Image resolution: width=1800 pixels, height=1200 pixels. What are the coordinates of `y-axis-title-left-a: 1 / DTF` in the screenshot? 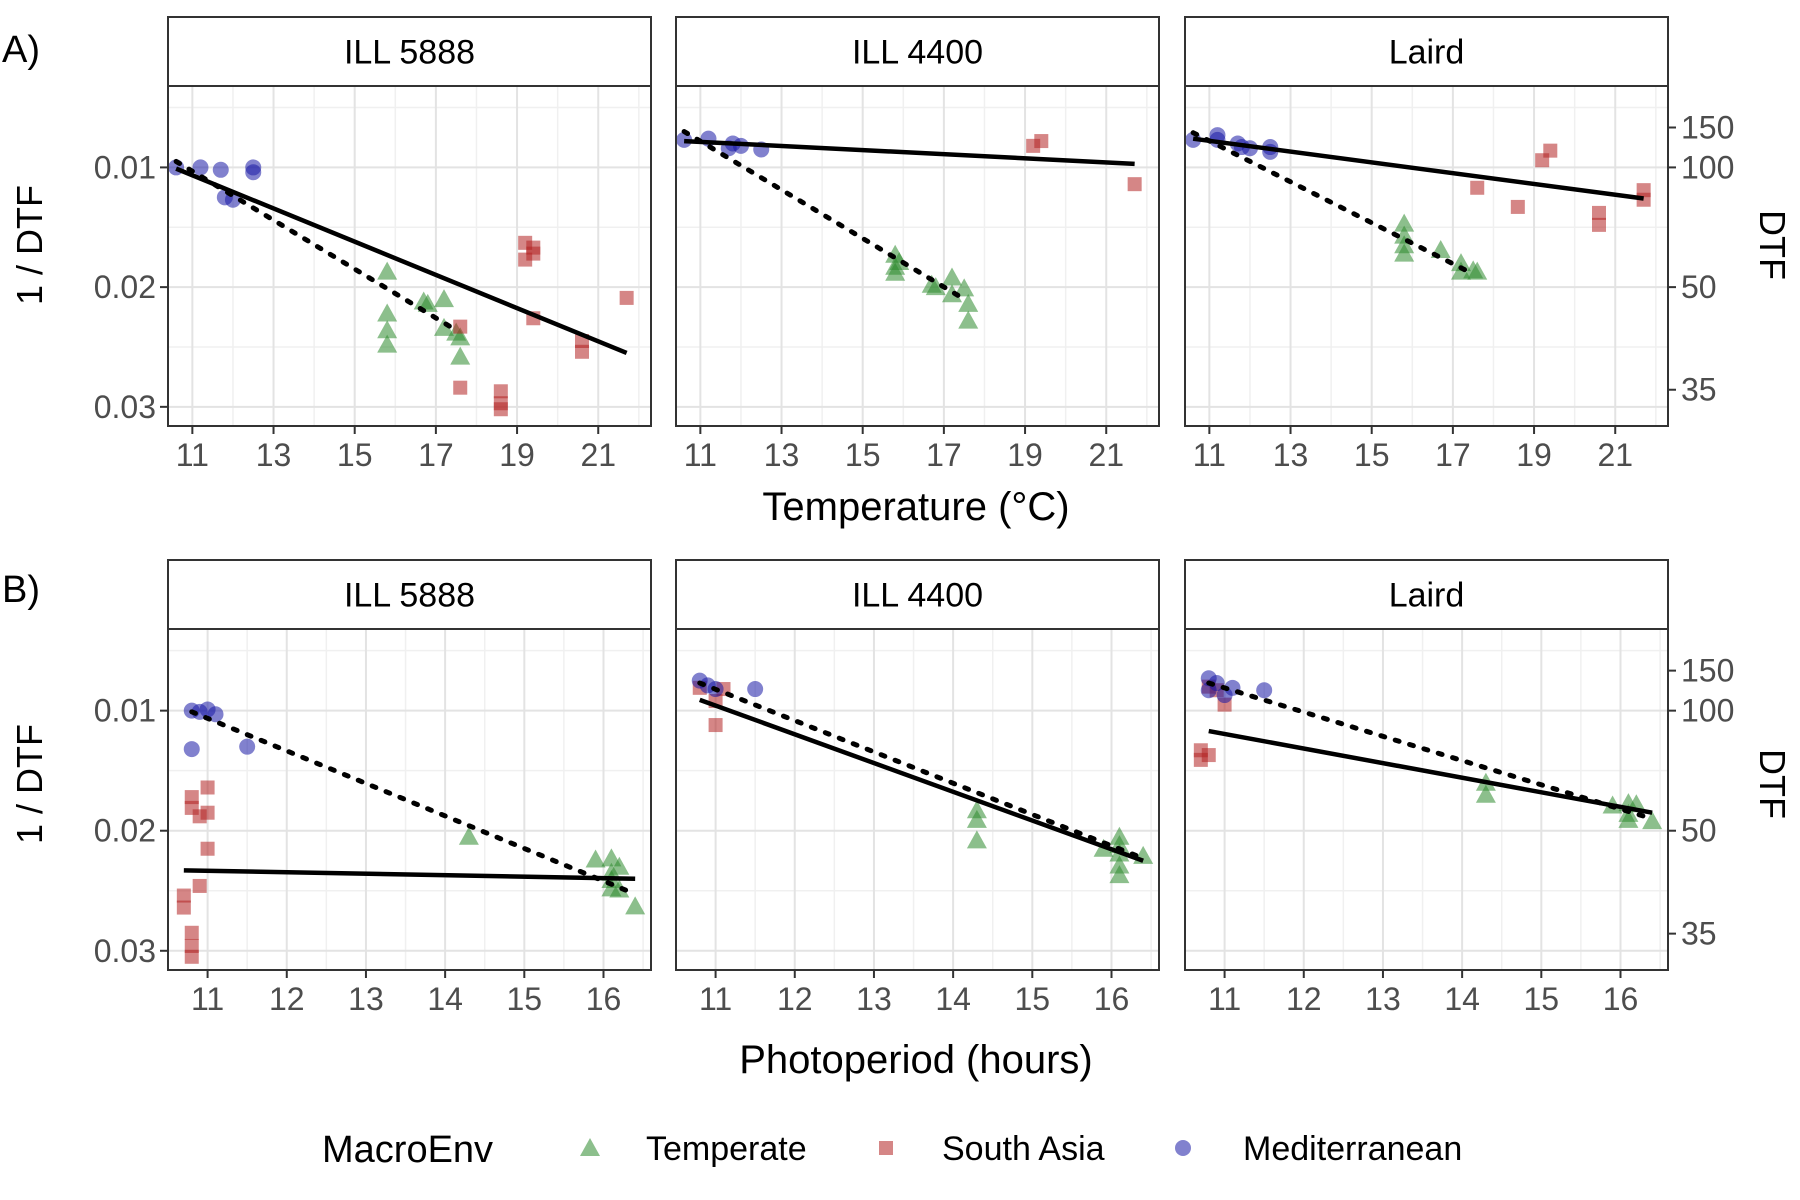 It's located at (29, 245).